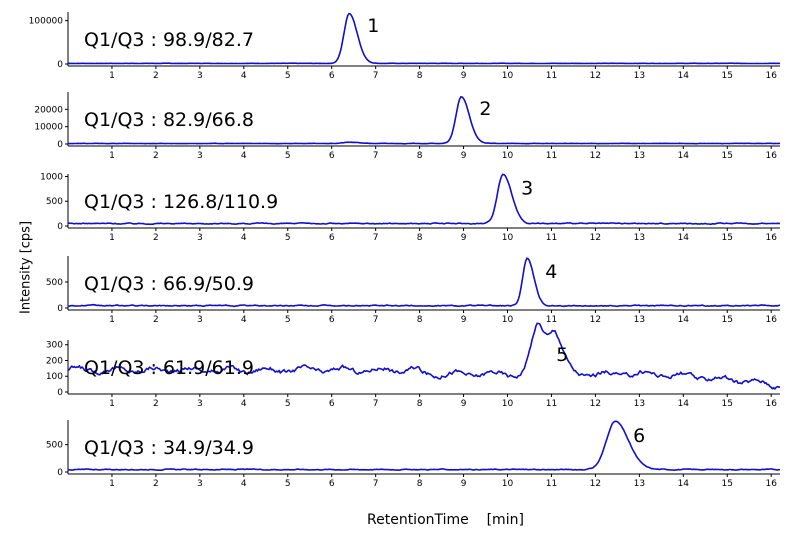 The height and width of the screenshot is (539, 800). I want to click on y-tick-label: 100000, so click(46, 22).